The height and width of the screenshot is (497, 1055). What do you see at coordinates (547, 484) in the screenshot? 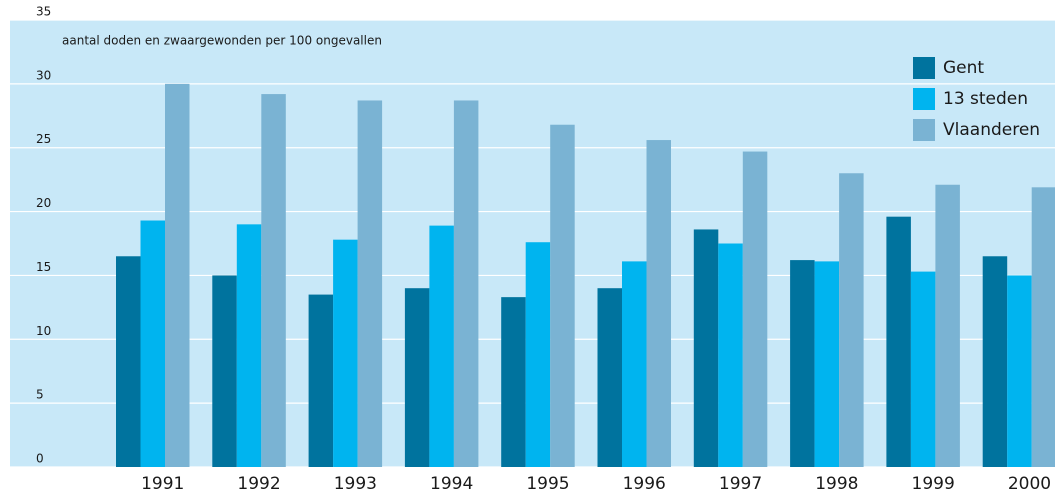
I see `x-tick-label: 1995` at bounding box center [547, 484].